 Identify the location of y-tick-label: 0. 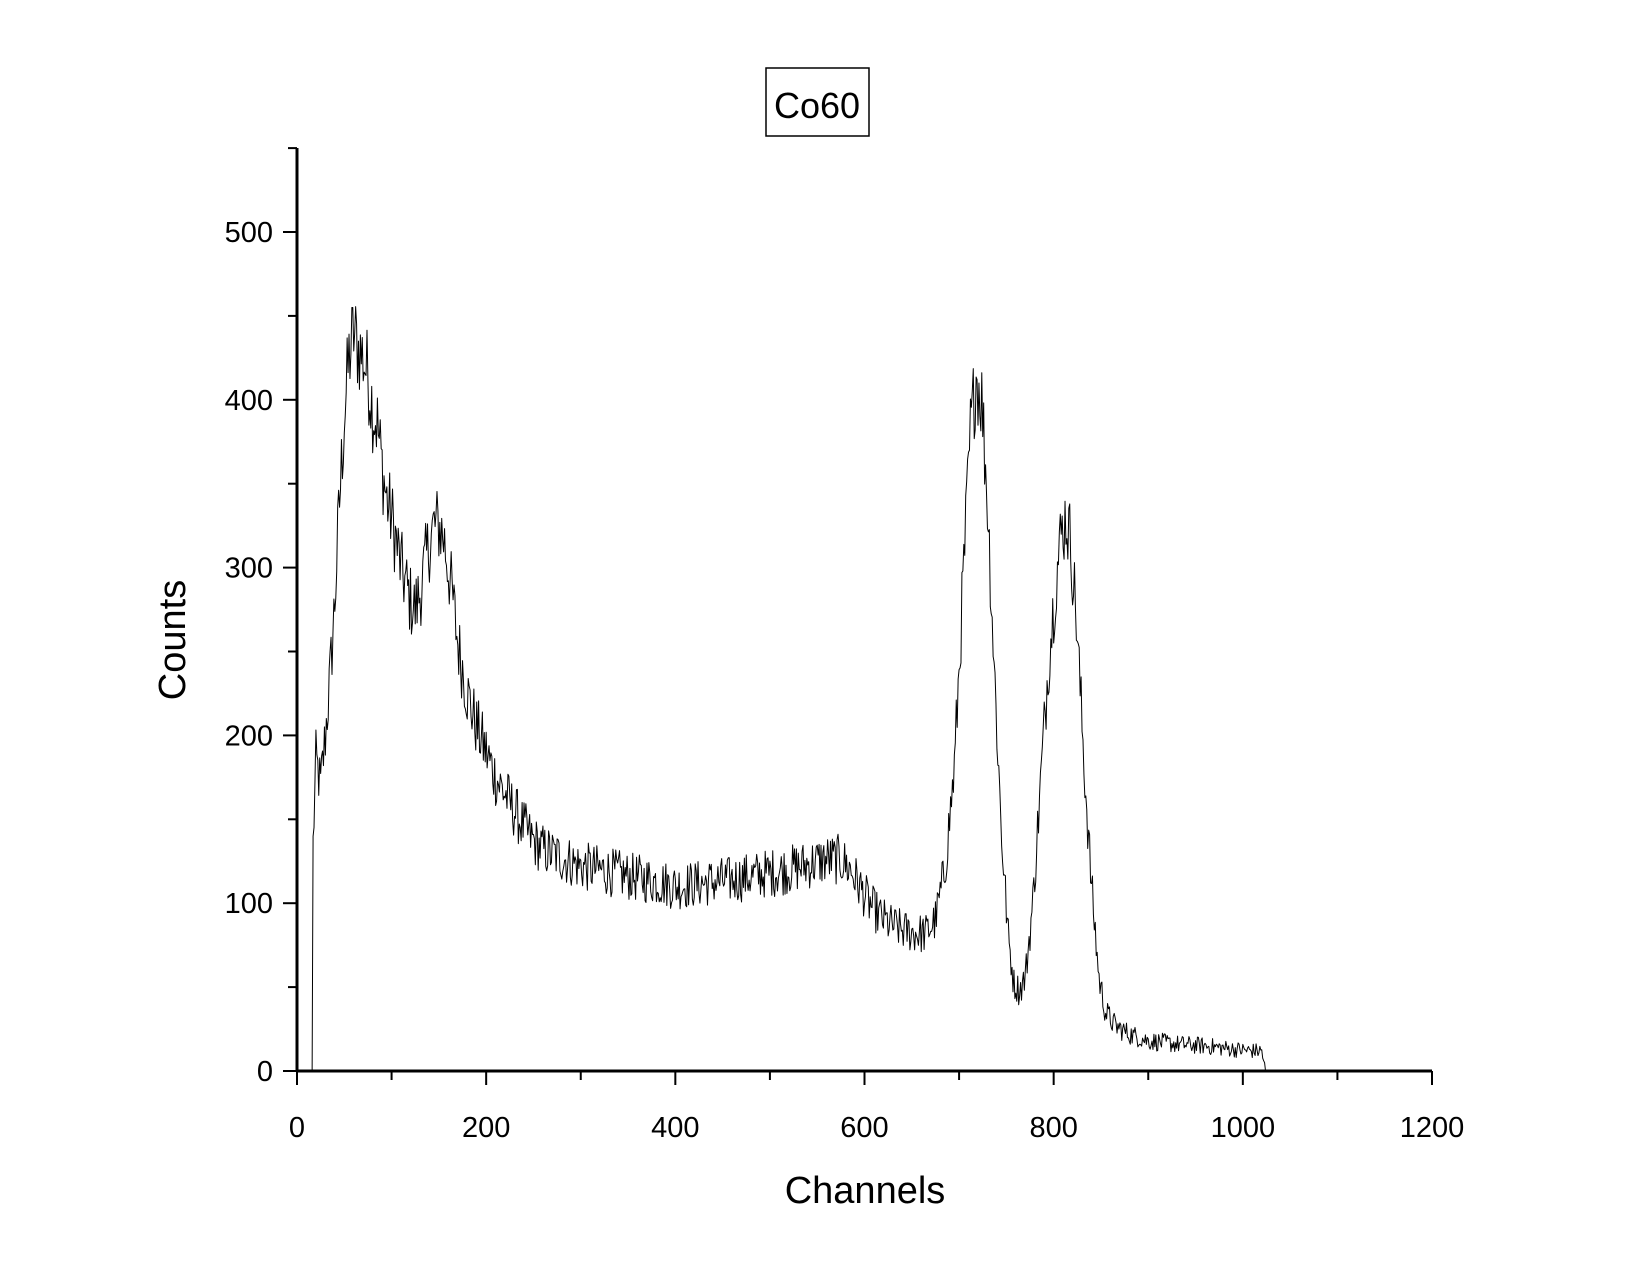
(265, 1072).